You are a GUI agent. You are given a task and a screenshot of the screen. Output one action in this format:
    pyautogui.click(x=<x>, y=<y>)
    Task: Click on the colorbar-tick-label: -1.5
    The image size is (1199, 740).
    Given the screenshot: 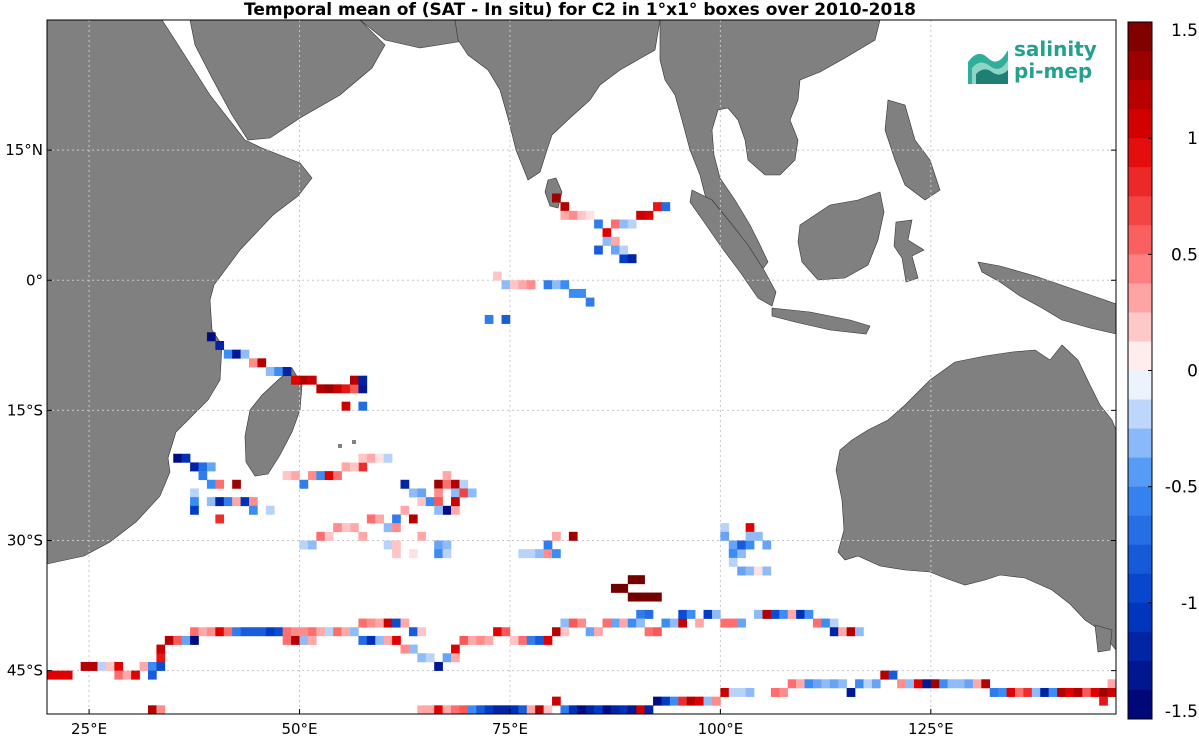 What is the action you would take?
    pyautogui.click(x=1181, y=712)
    